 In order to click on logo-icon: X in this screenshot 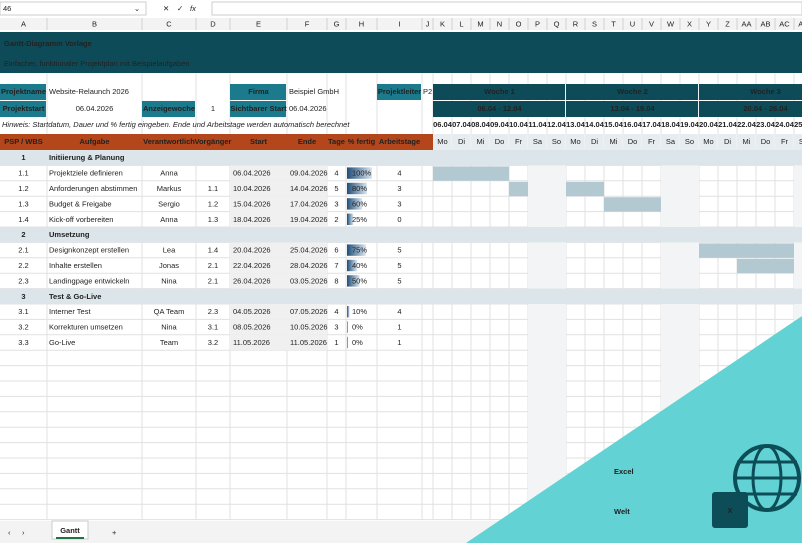, I will do `click(729, 510)`.